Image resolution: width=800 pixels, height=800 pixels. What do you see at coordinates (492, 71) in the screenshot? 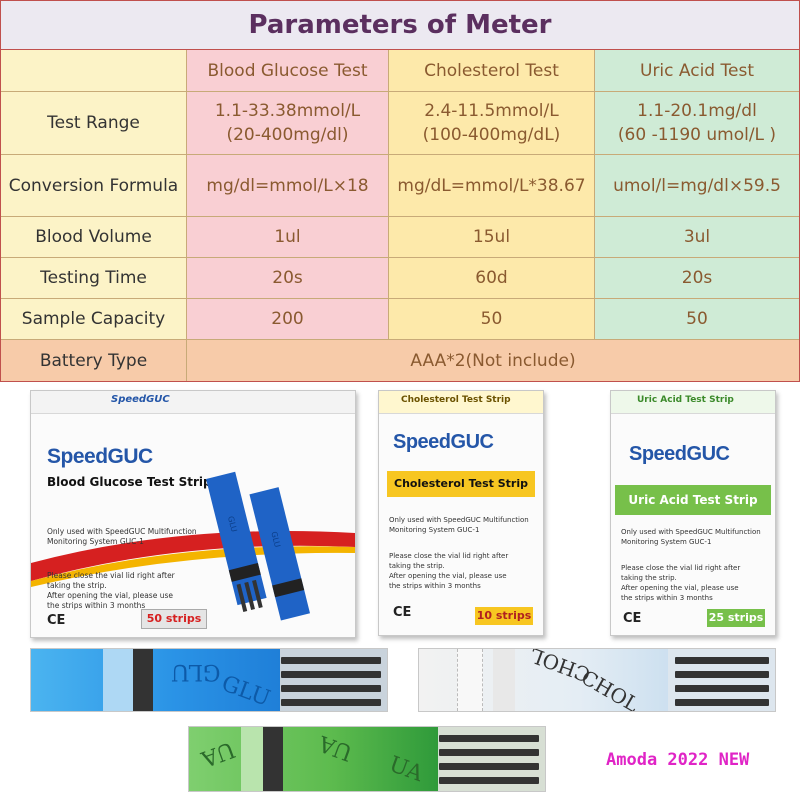
I see `header-cholesterol: Cholesterol Test` at bounding box center [492, 71].